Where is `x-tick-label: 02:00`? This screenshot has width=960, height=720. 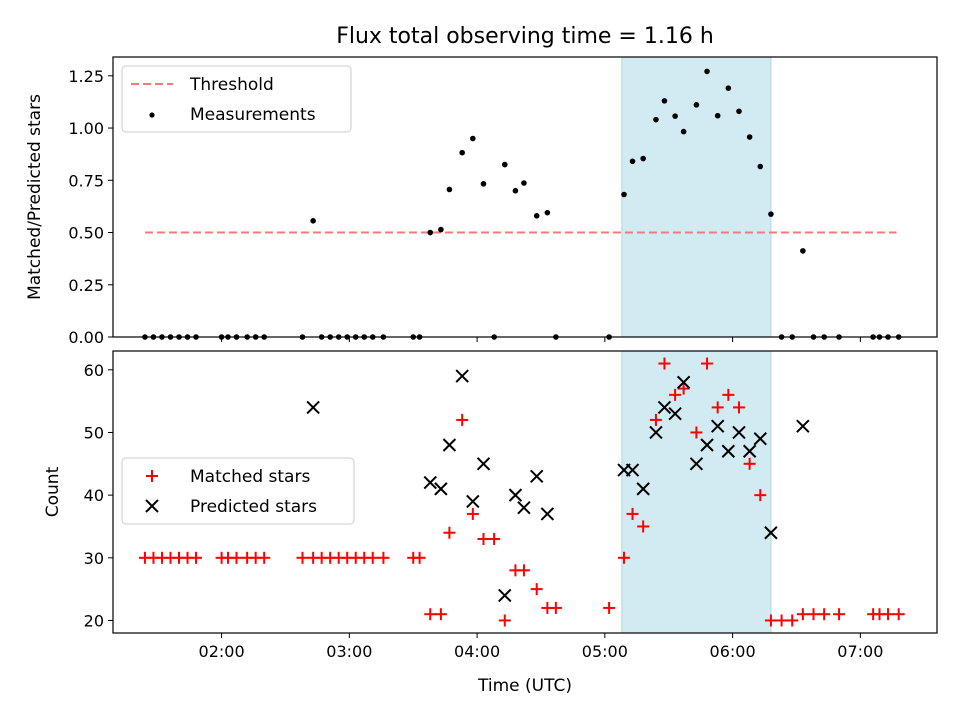 x-tick-label: 02:00 is located at coordinates (222, 651).